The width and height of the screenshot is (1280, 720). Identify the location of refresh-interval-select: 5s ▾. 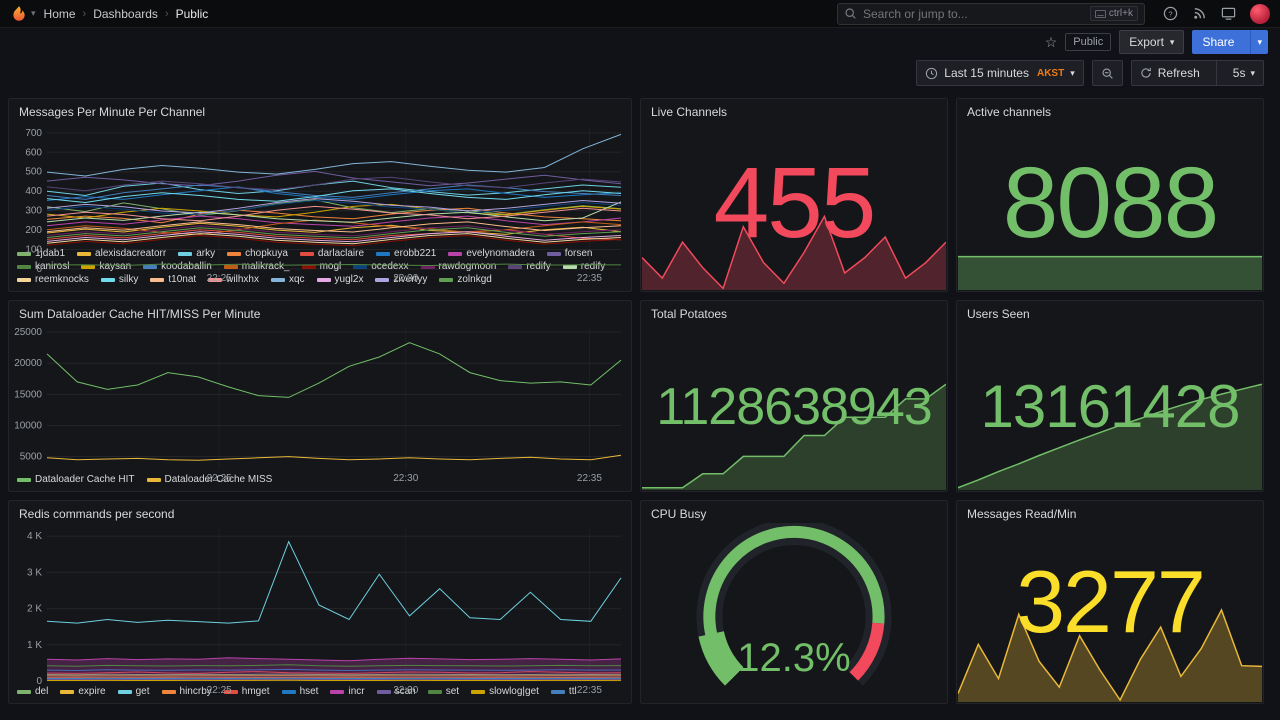
(1243, 73).